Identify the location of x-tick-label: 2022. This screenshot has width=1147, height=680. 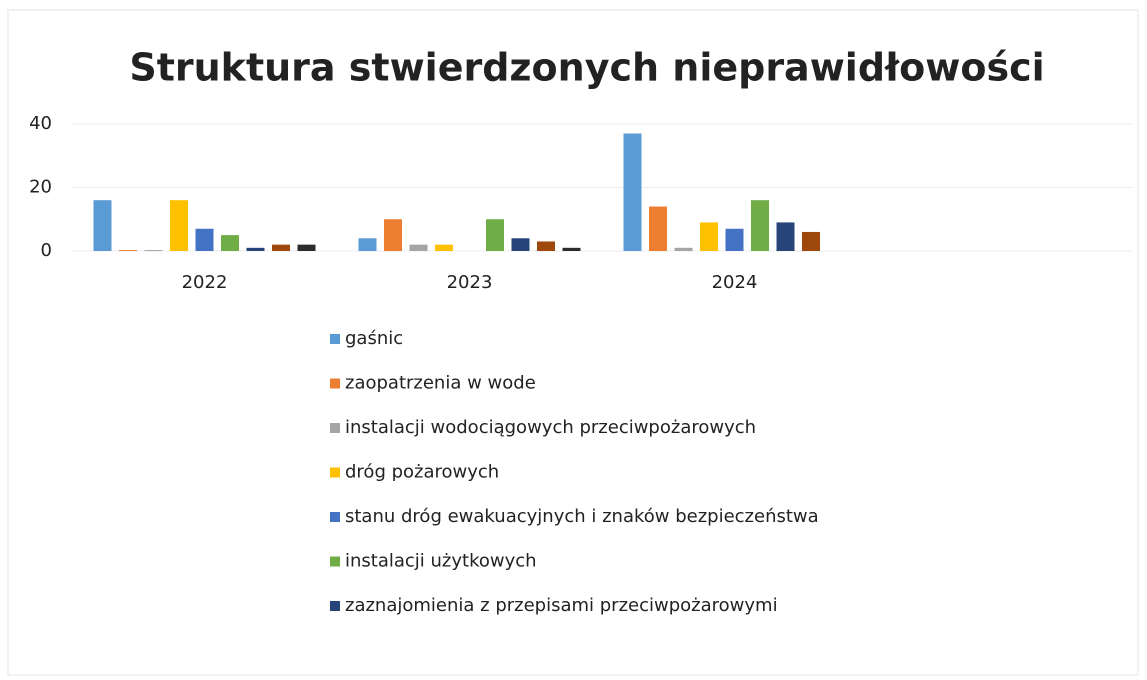
(205, 282).